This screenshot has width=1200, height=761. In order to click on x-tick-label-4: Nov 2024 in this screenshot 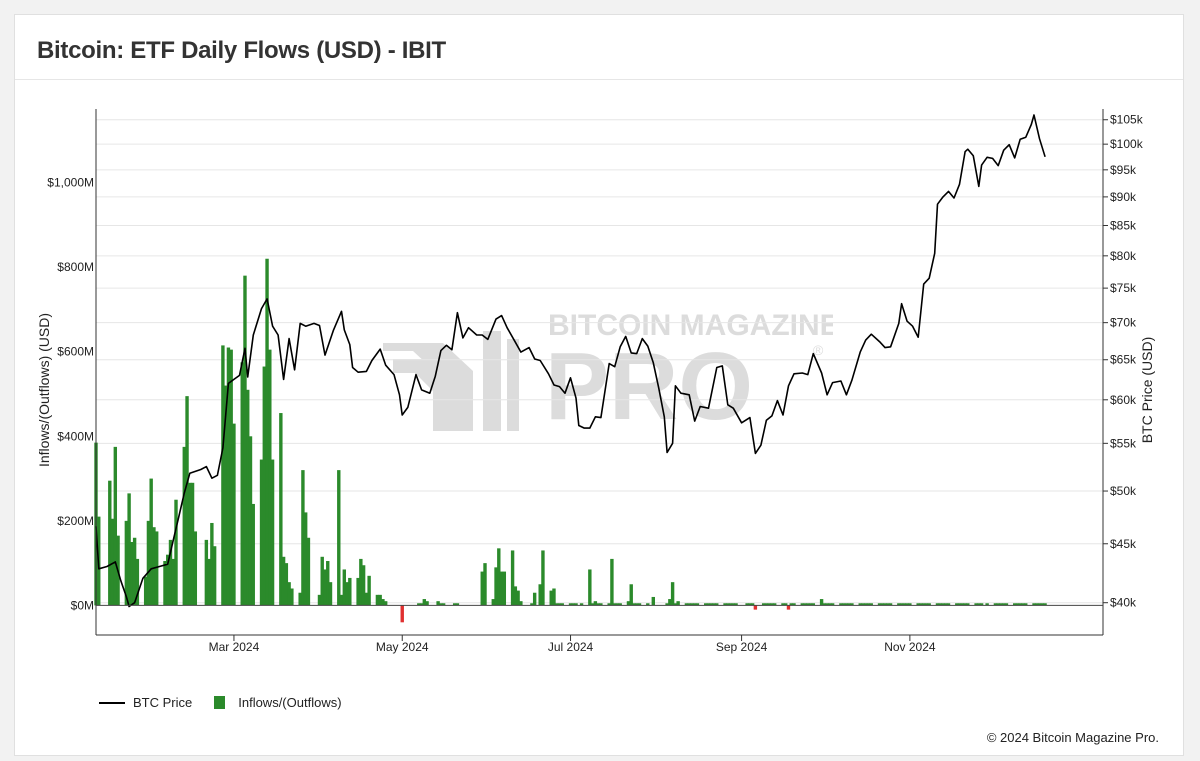, I will do `click(910, 647)`.